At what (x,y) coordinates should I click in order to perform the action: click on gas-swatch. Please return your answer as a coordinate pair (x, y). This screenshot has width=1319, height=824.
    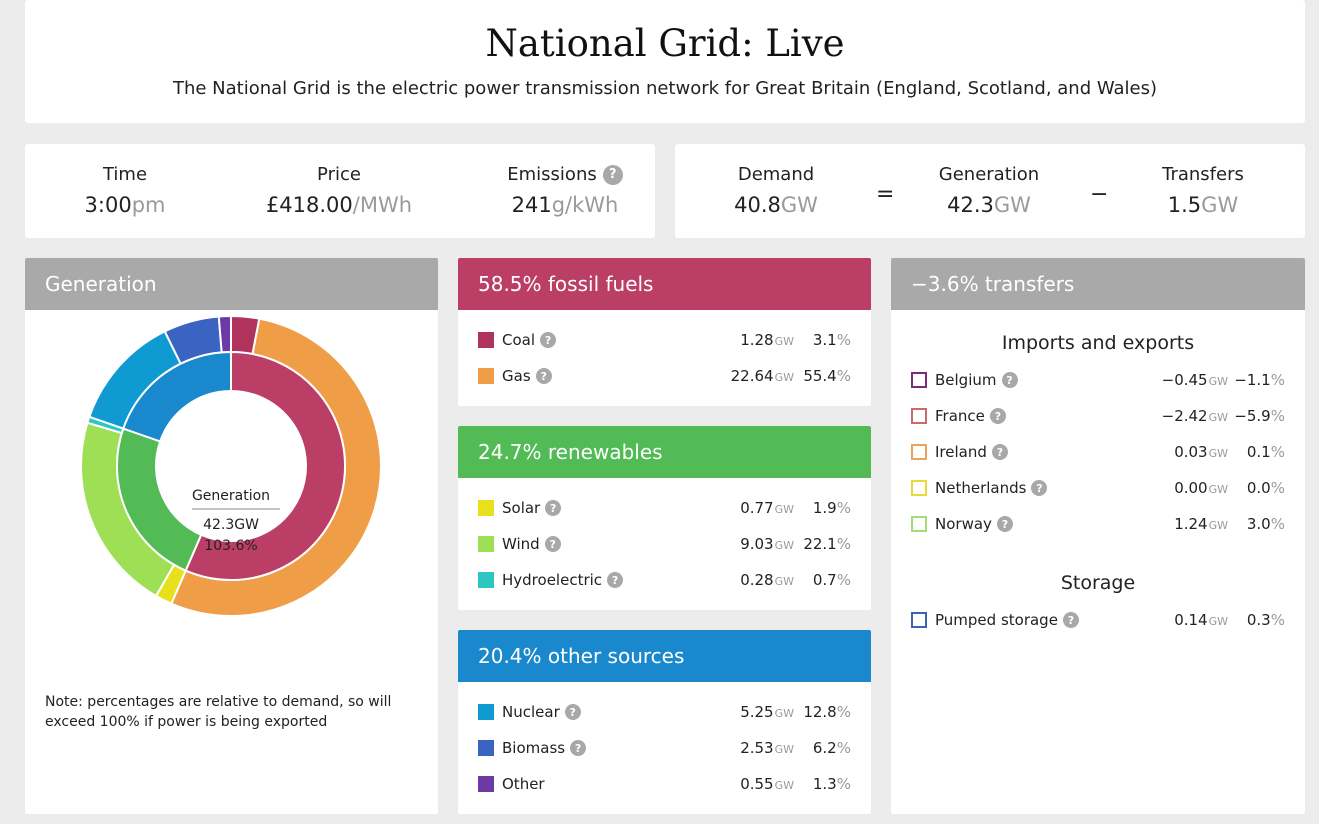
    Looking at the image, I should click on (486, 376).